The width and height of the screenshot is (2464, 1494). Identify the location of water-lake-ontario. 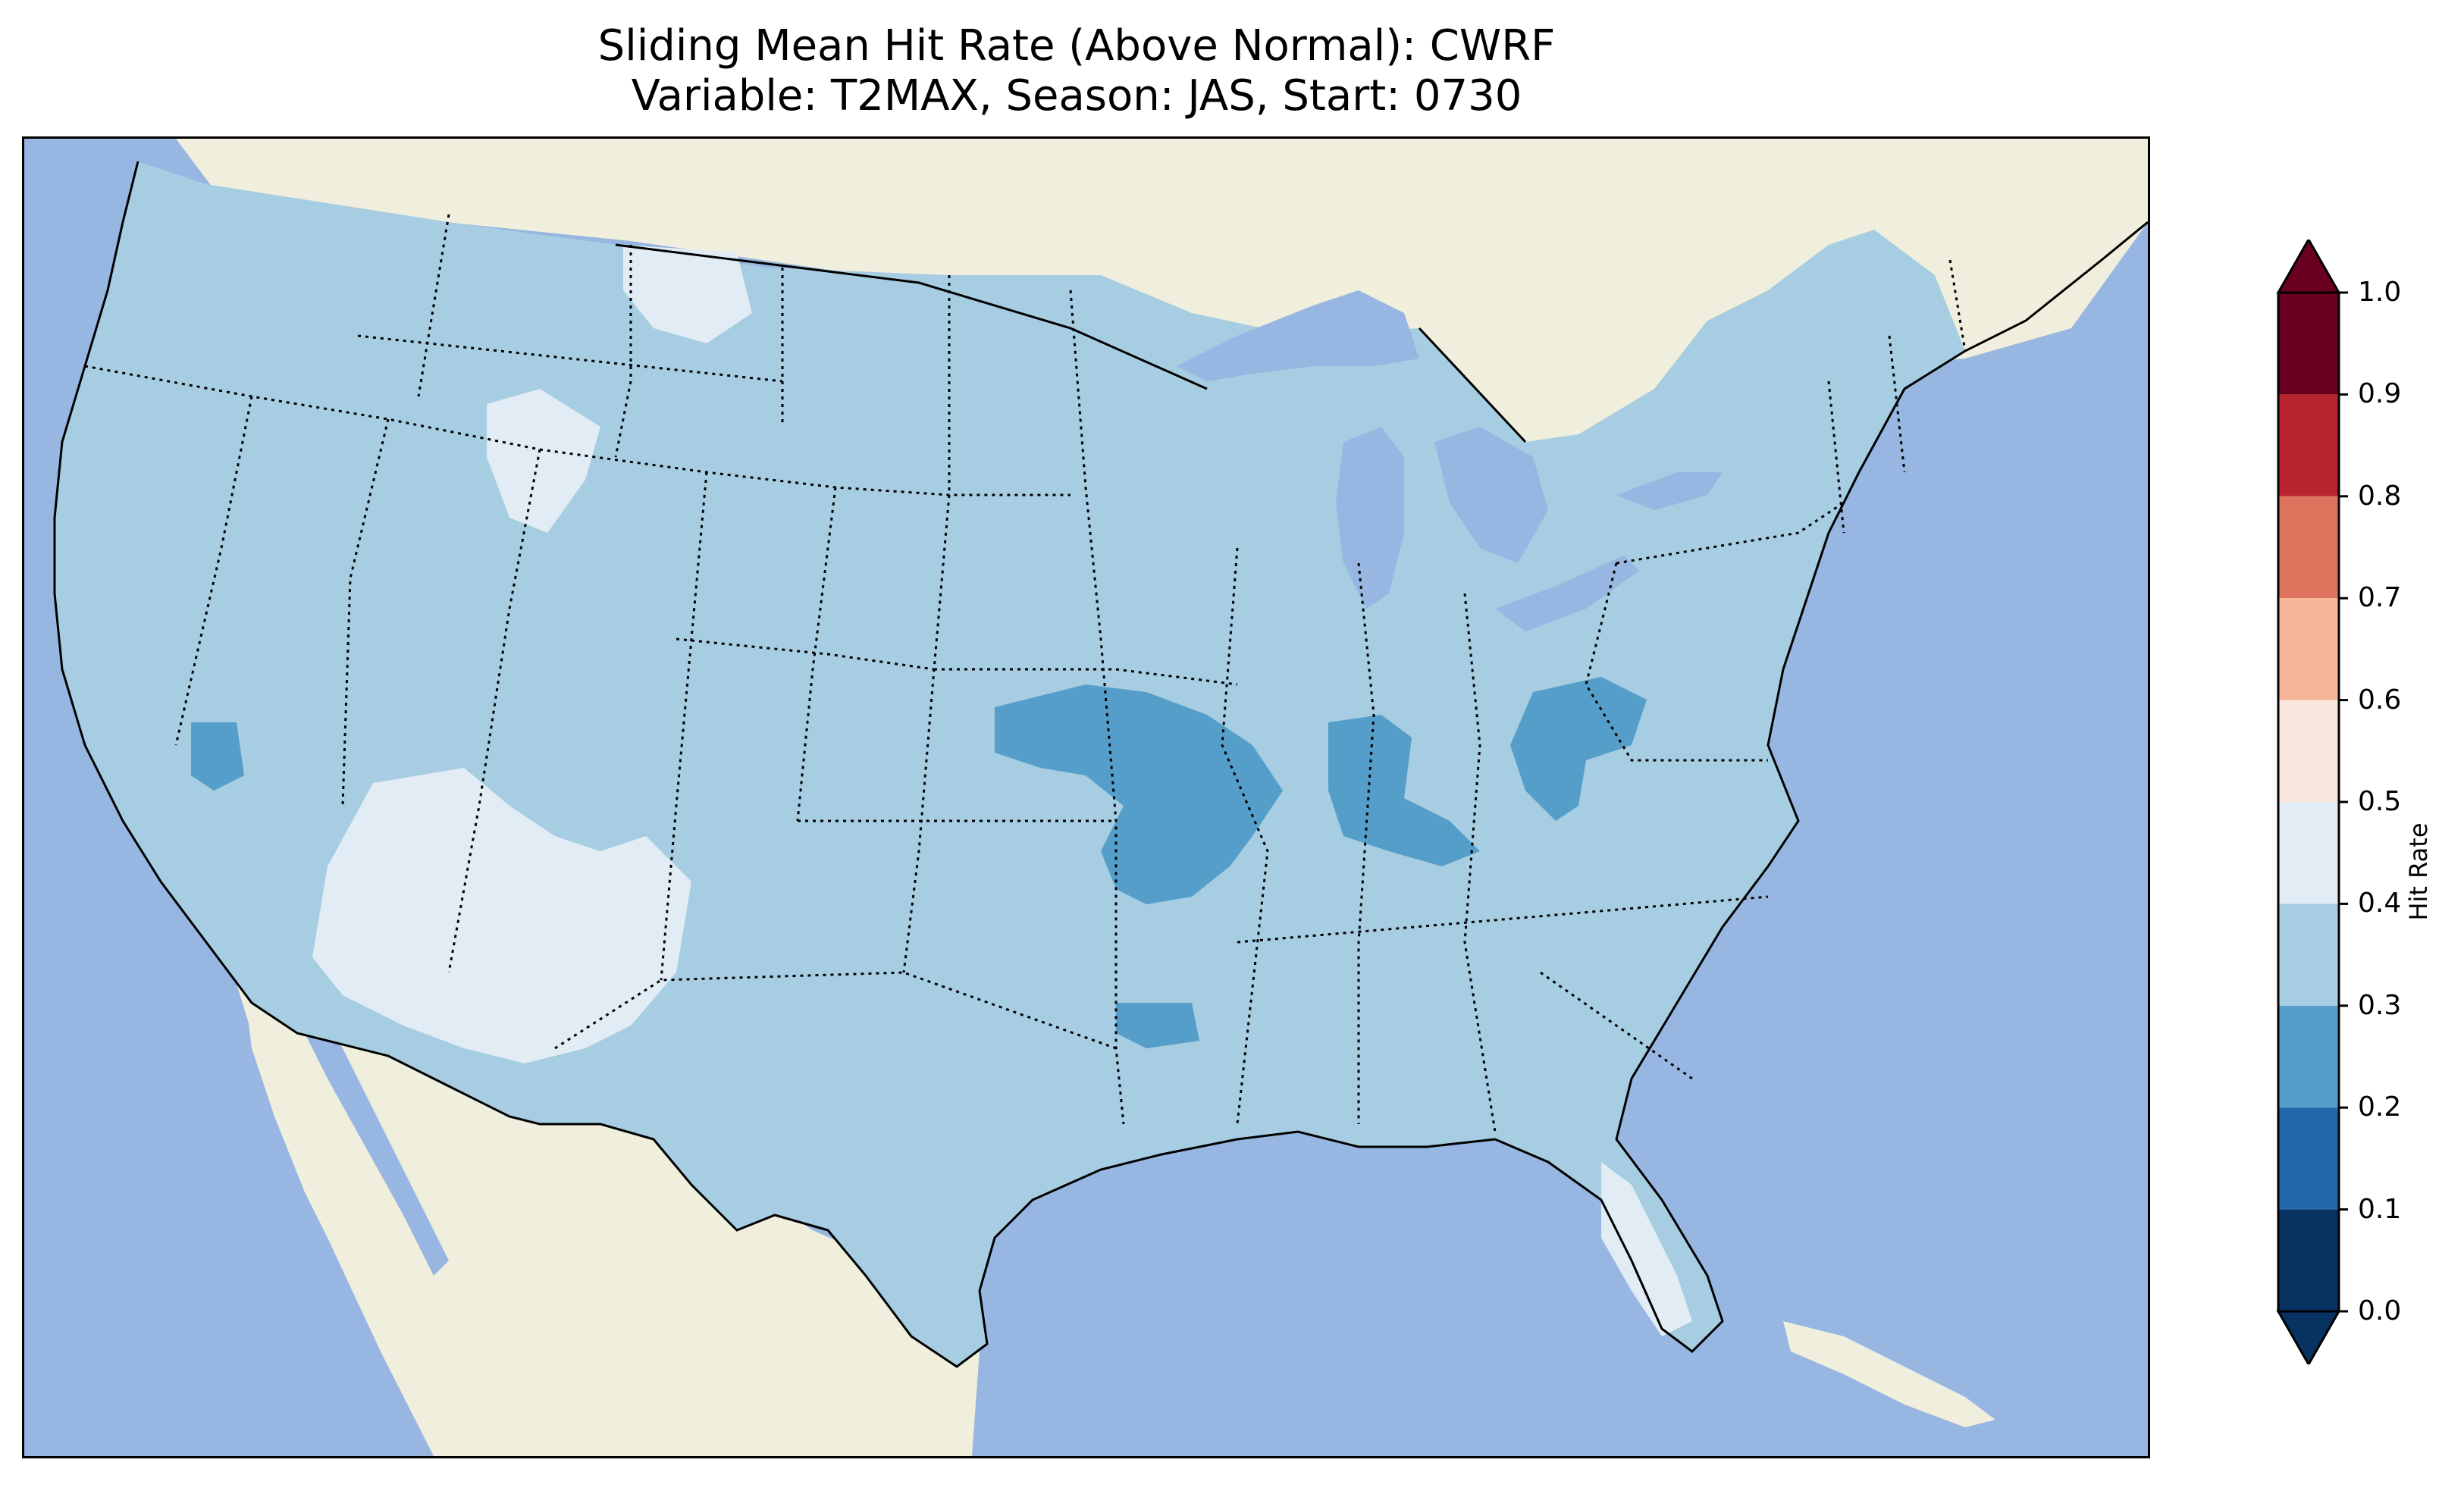
(1669, 491).